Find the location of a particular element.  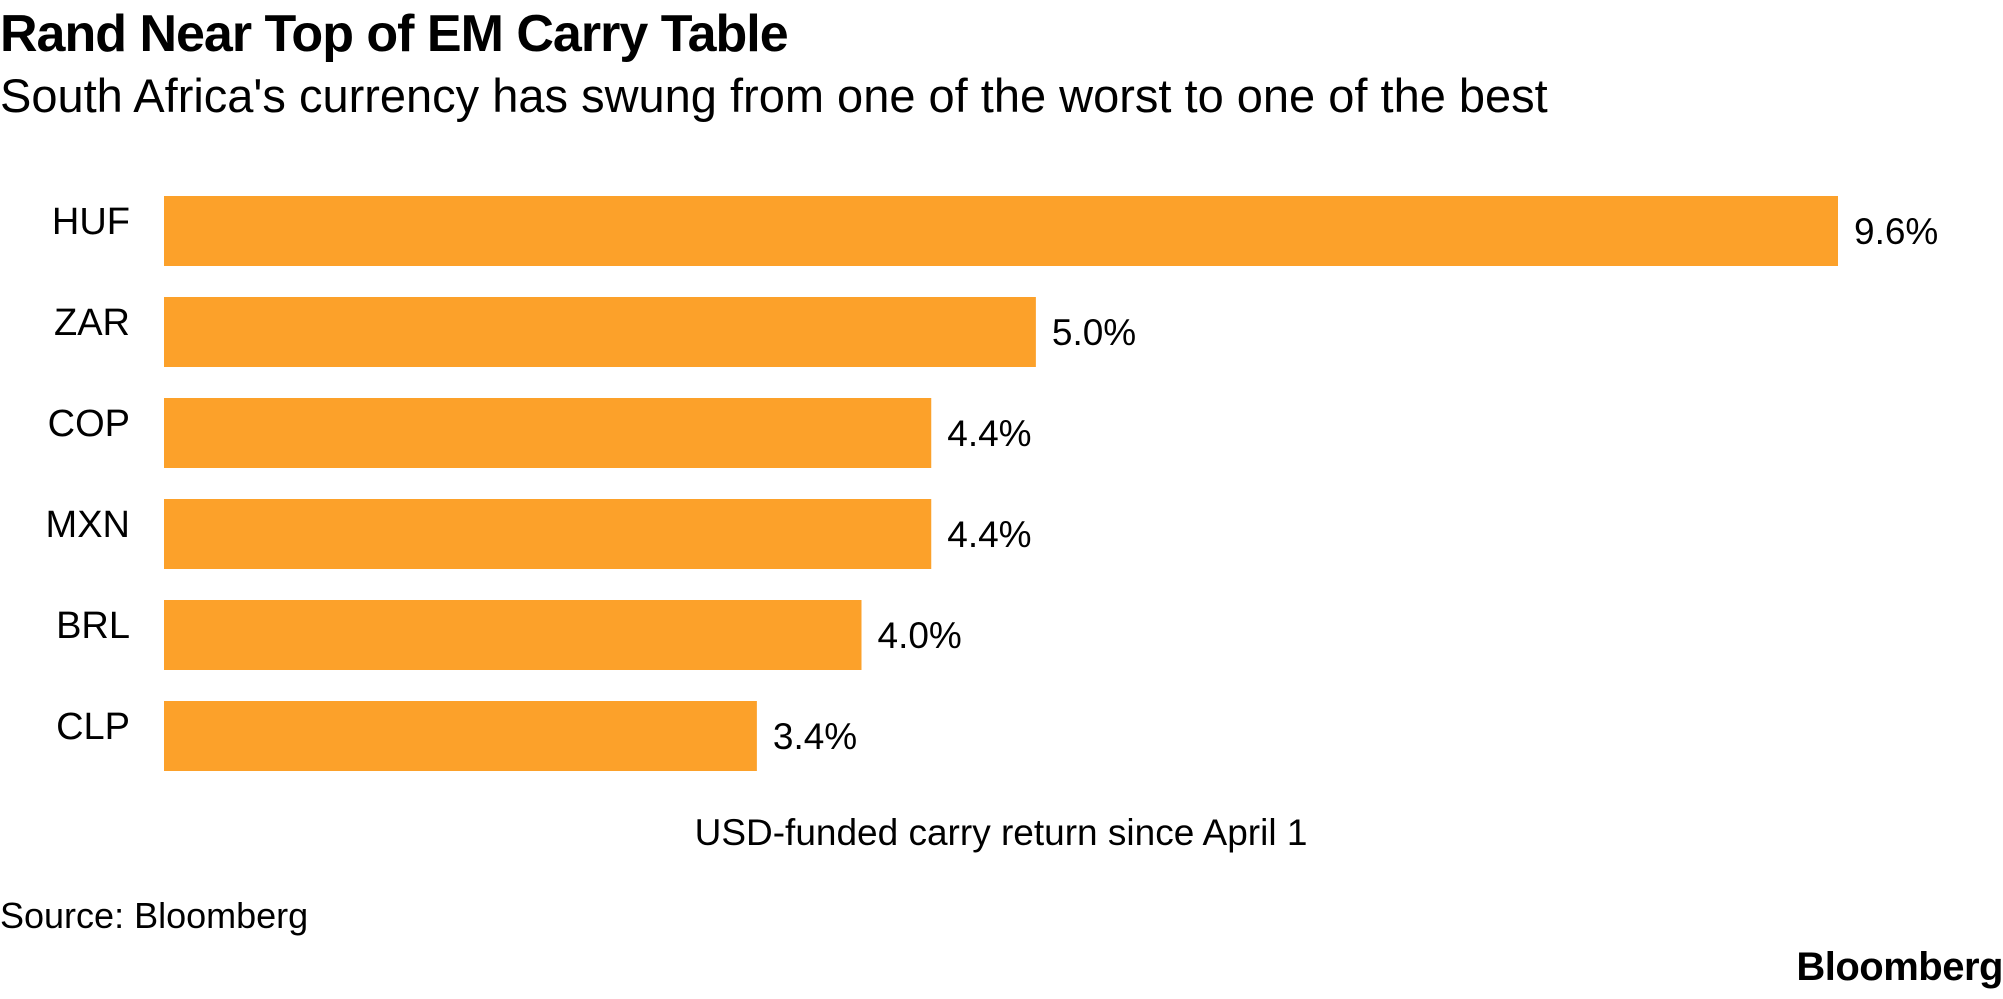

category-label-mxn: MXN is located at coordinates (88, 525).